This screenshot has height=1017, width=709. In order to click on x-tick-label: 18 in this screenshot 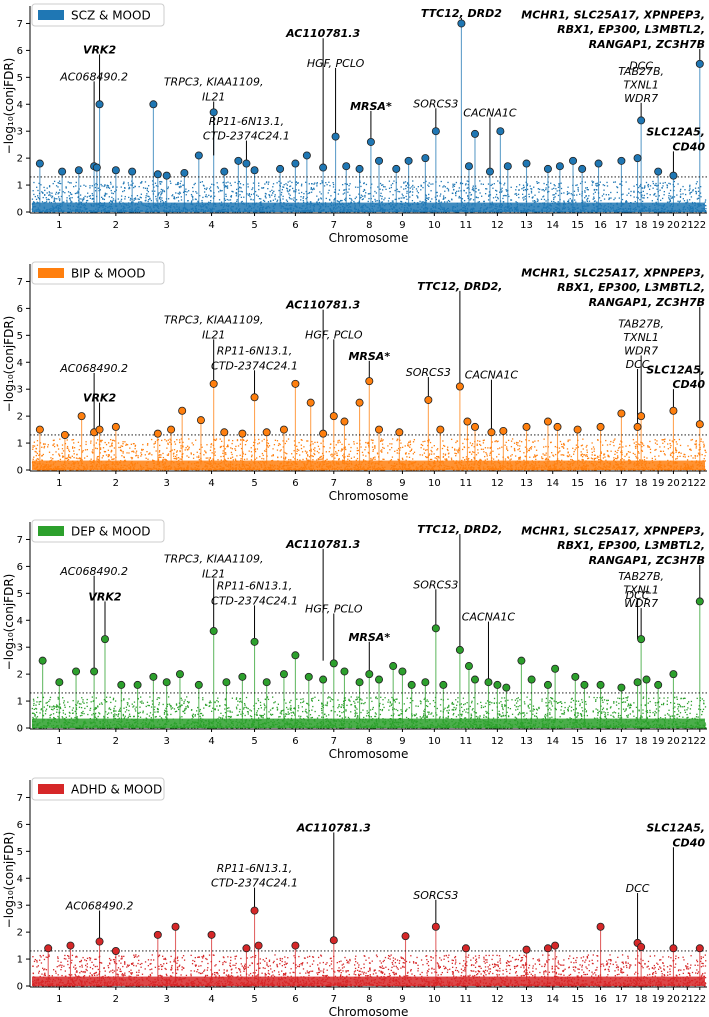, I will do `click(641, 741)`.